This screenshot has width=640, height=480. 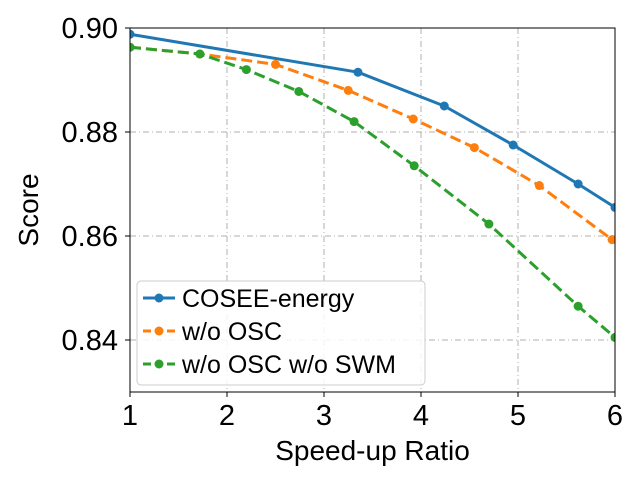 What do you see at coordinates (615, 416) in the screenshot?
I see `x-tick-label: 6` at bounding box center [615, 416].